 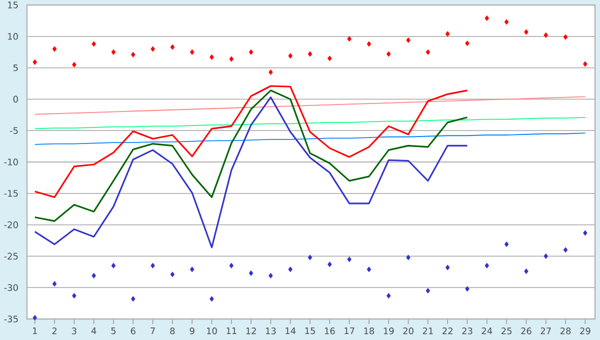 I want to click on y-tick-label: -10, so click(x=11, y=162).